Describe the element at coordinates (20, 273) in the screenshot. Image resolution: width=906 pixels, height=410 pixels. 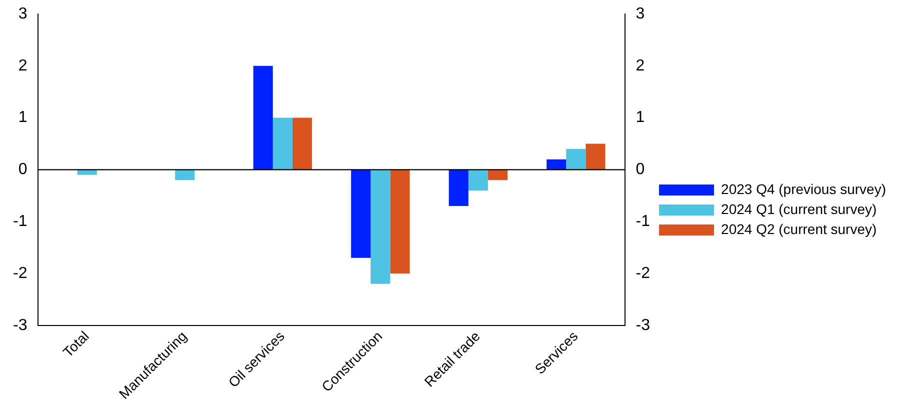
I see `y-tick-label: -2` at that location.